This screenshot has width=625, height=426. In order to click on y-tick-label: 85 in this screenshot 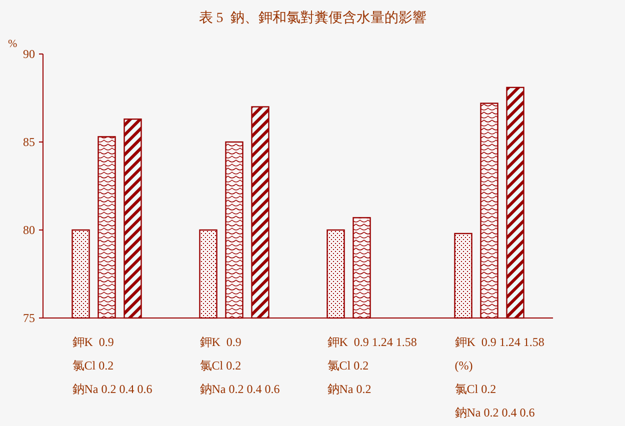, I will do `click(29, 142)`.